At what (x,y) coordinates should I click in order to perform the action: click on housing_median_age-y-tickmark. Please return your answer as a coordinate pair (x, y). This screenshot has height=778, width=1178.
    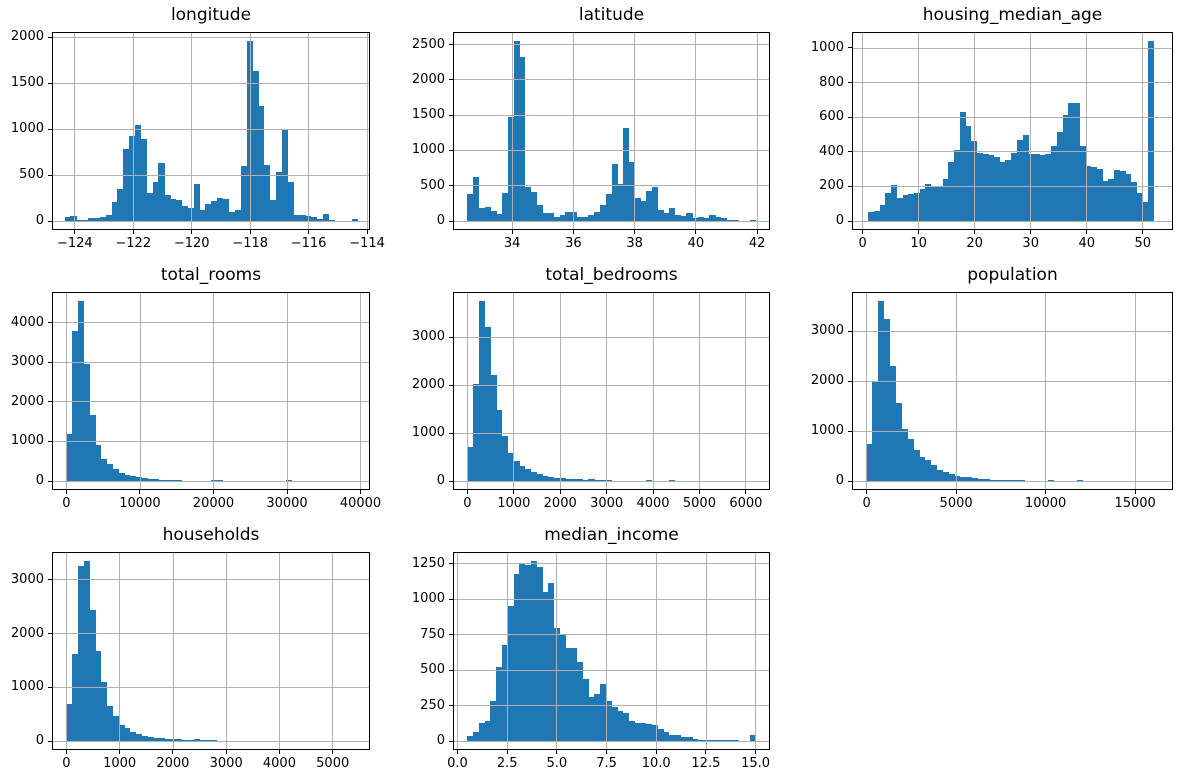
    Looking at the image, I should click on (850, 186).